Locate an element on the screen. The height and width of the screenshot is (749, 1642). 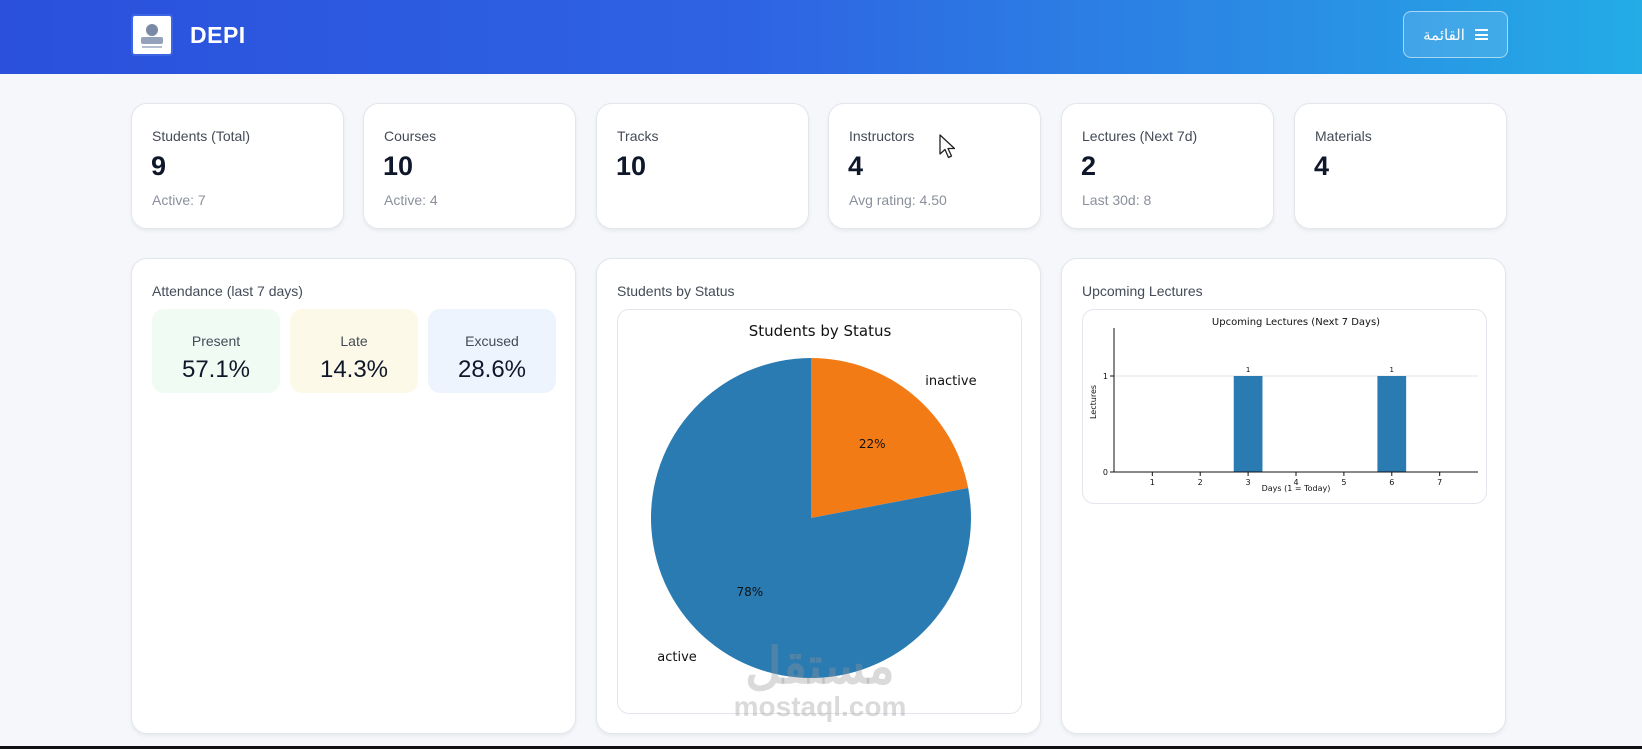
stat-value: 2 is located at coordinates (1089, 166).